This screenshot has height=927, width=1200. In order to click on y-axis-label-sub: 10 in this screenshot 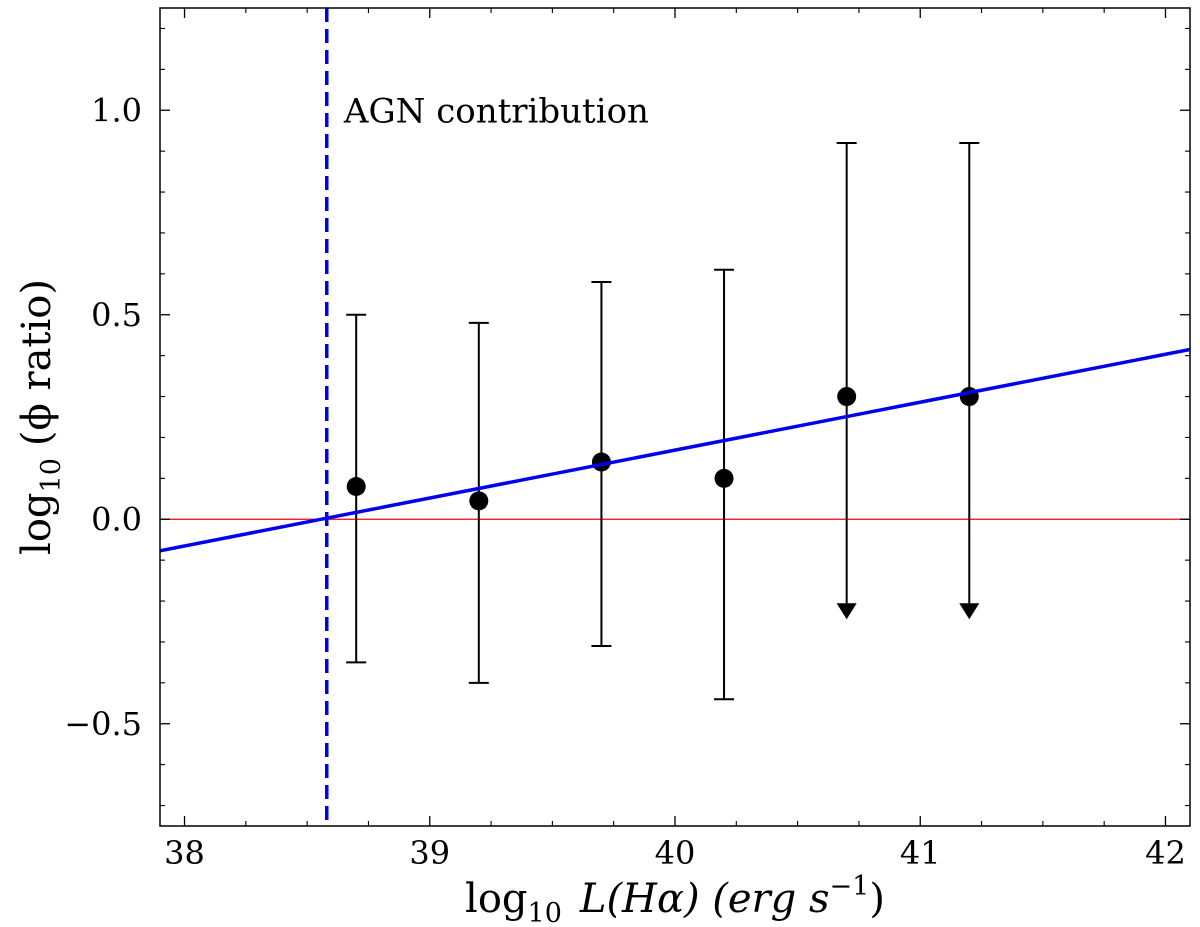, I will do `click(51, 475)`.